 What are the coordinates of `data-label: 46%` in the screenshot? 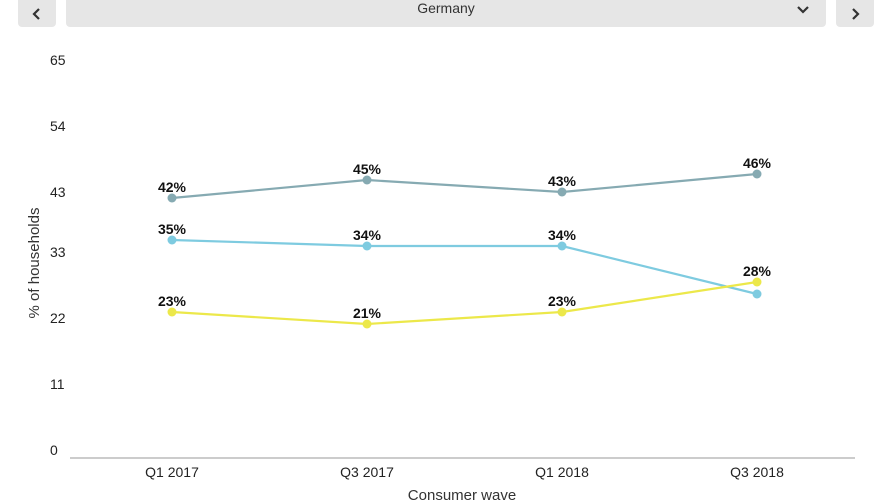 It's located at (757, 163).